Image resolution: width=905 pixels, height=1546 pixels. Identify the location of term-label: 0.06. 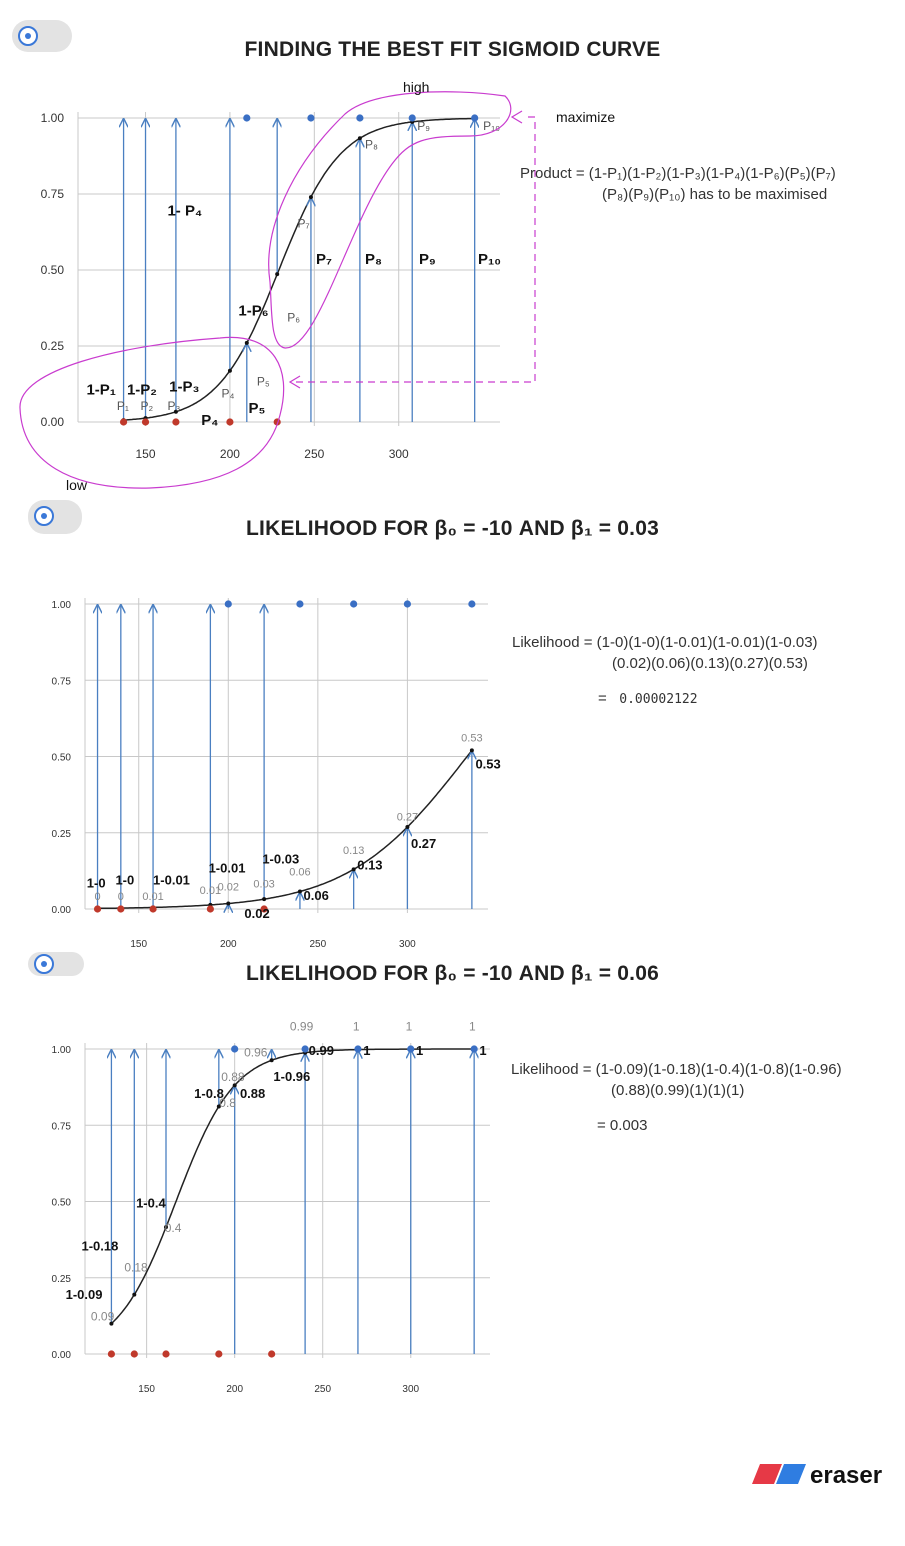
(316, 895).